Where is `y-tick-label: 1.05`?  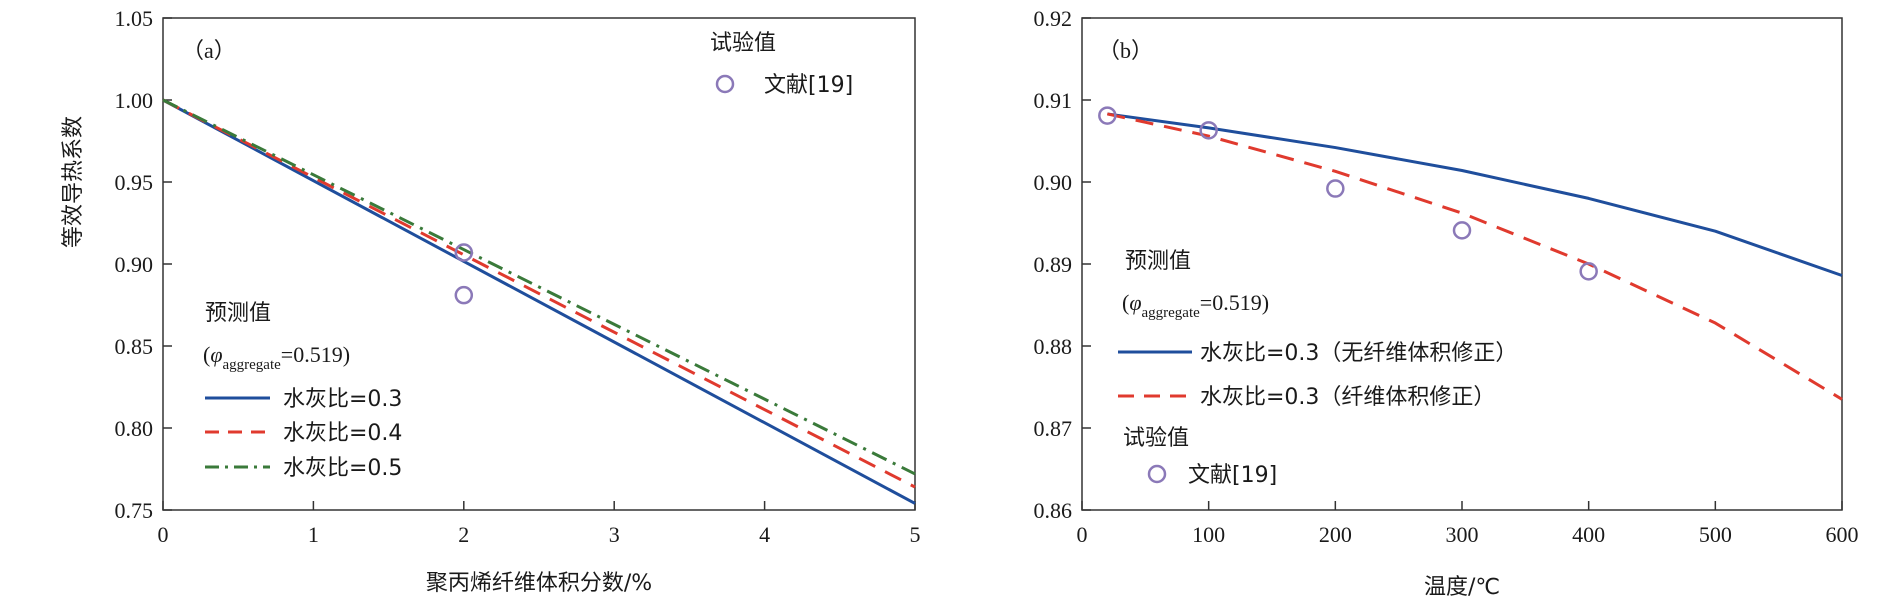 y-tick-label: 1.05 is located at coordinates (134, 18).